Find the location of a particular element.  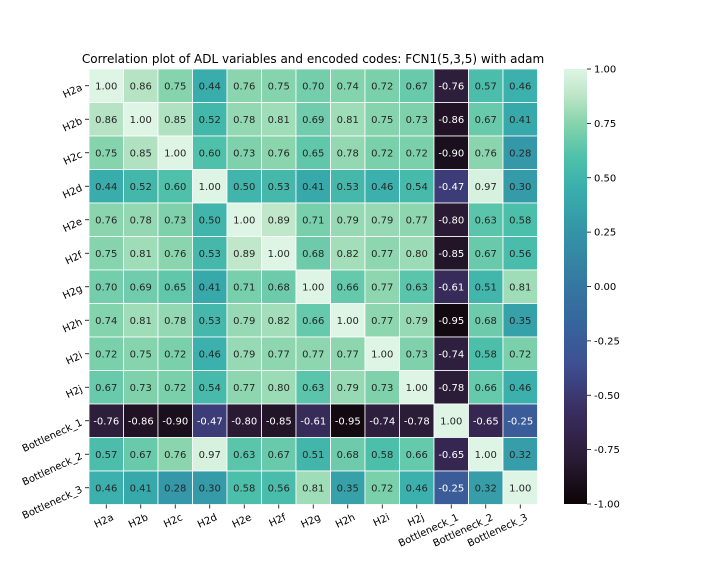

column-tick-label: H2e is located at coordinates (242, 521).